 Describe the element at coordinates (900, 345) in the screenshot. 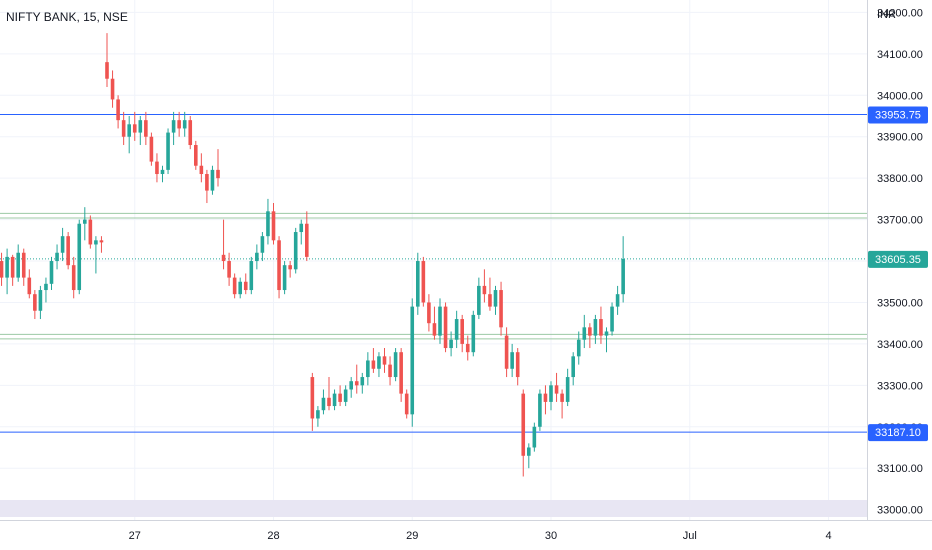

I see `y-tick-label: 33400.00` at that location.